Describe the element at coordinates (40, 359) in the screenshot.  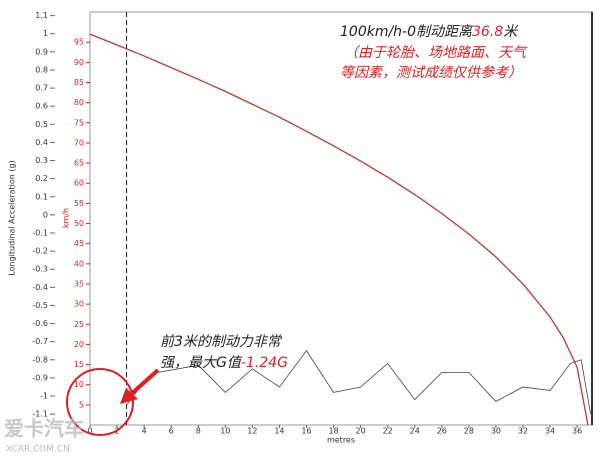
I see `y-tick-label: -0.8` at that location.